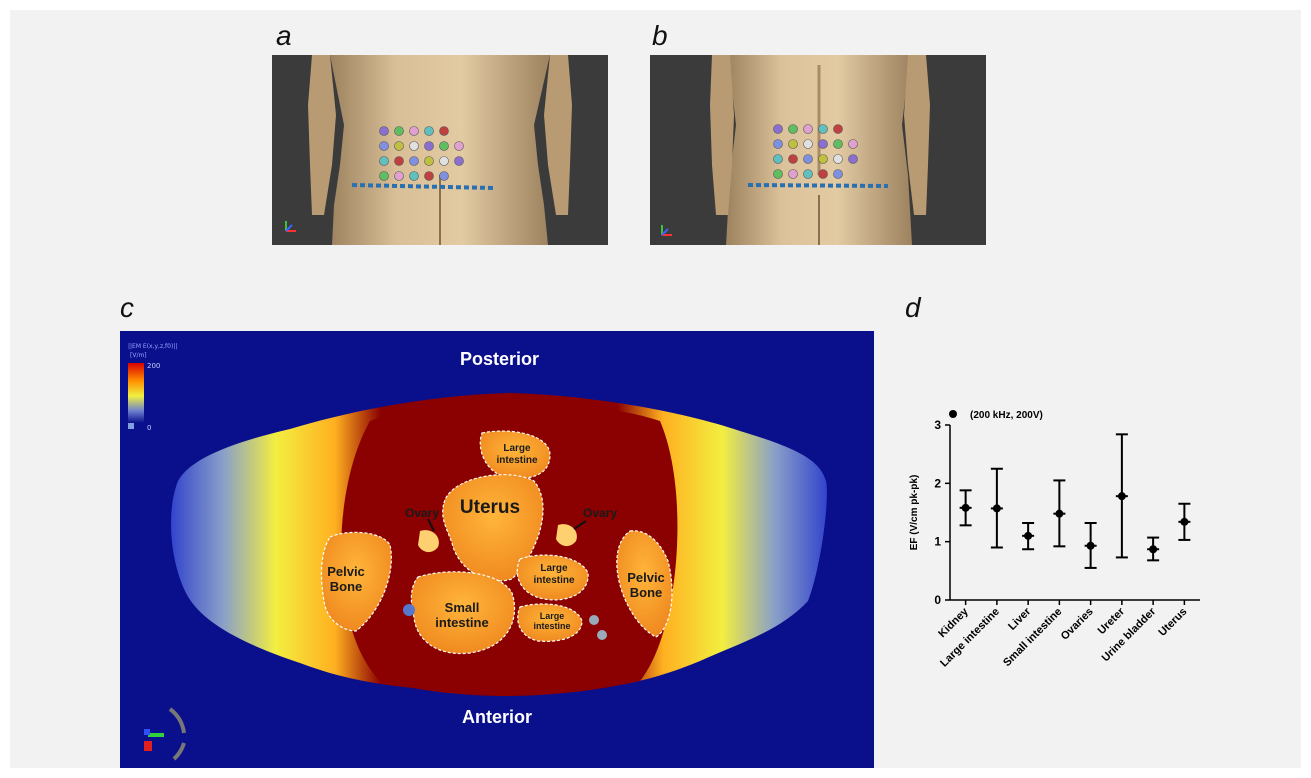  I want to click on label-pelvic-bone-left: Pelvic Bone, so click(346, 579).